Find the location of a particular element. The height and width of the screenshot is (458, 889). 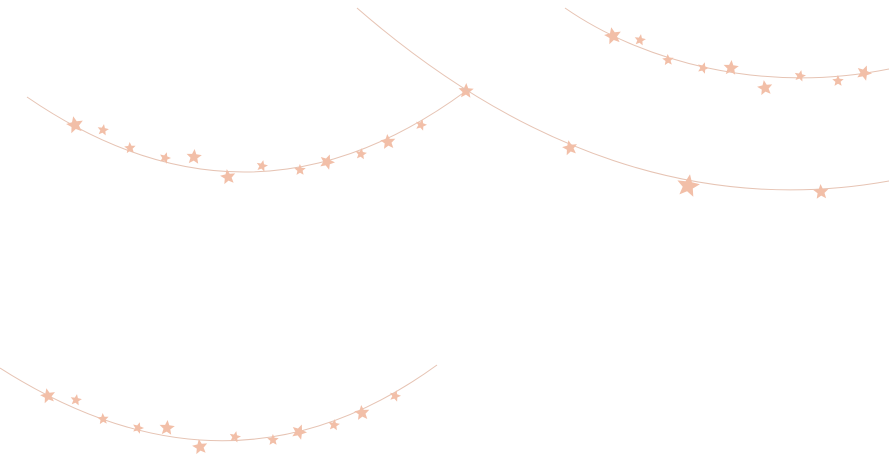

garland-bottom-left is located at coordinates (219, 409).